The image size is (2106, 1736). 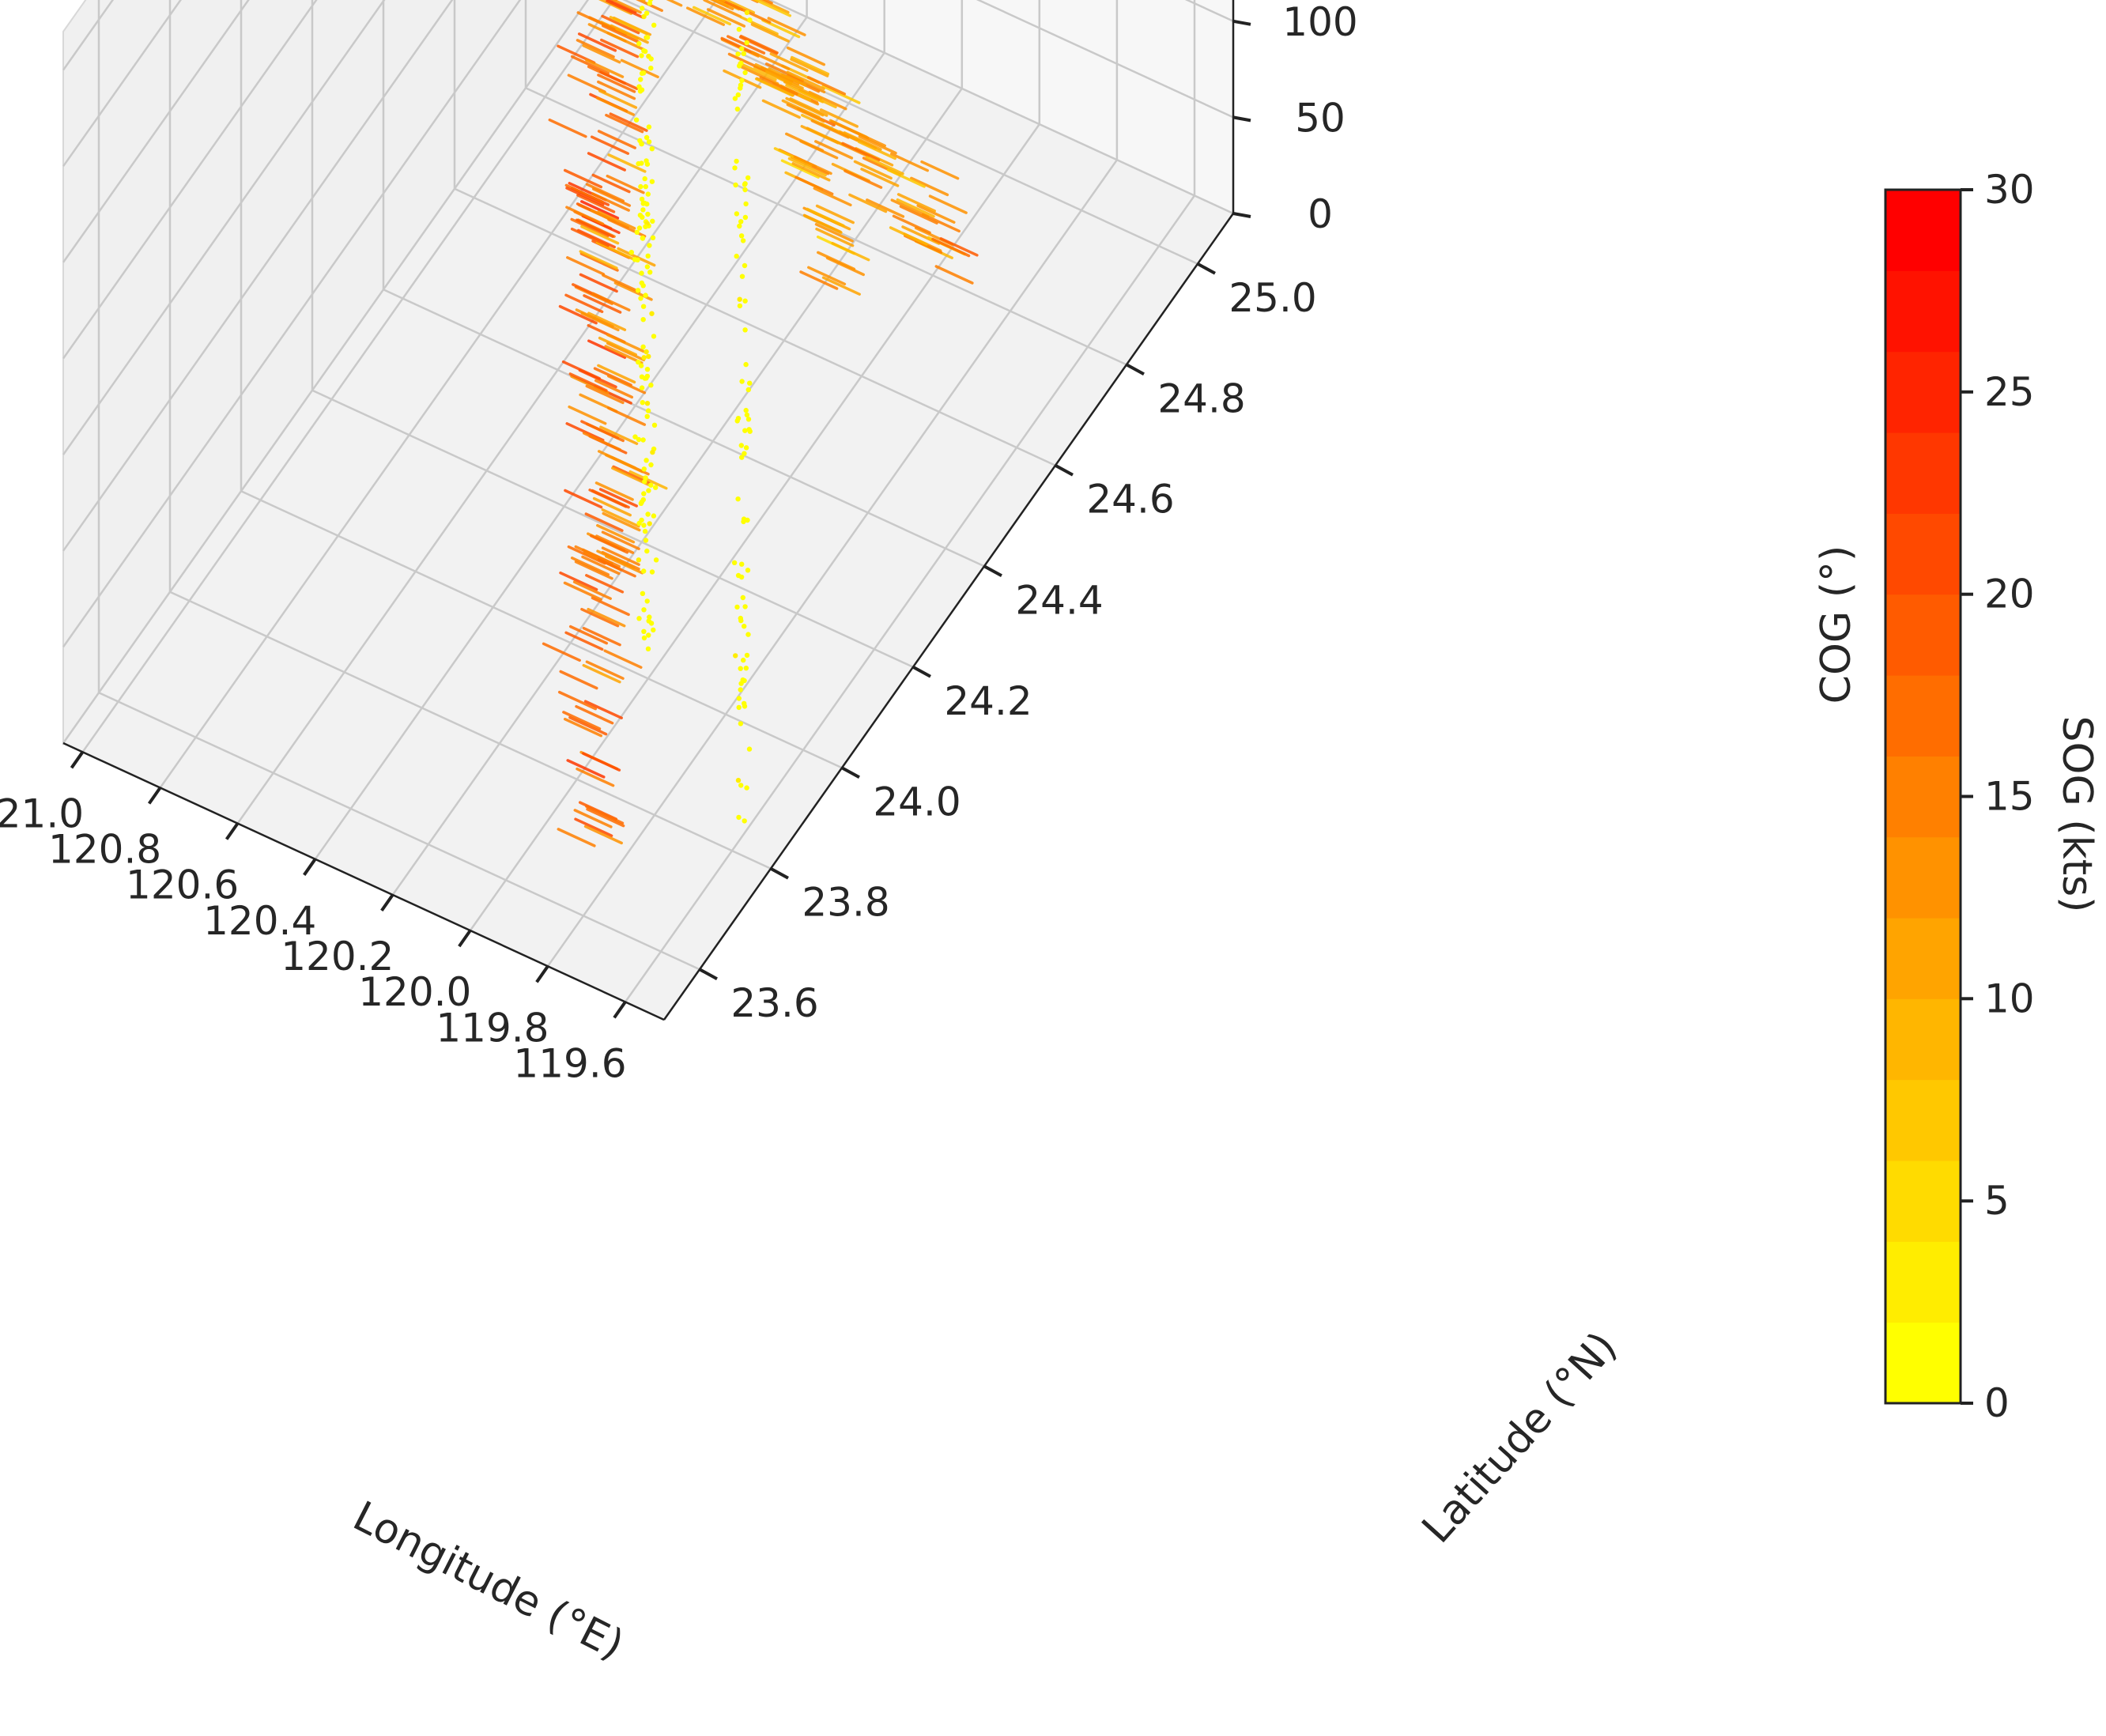 What do you see at coordinates (1836, 624) in the screenshot?
I see `z-axis-label: COG (°)` at bounding box center [1836, 624].